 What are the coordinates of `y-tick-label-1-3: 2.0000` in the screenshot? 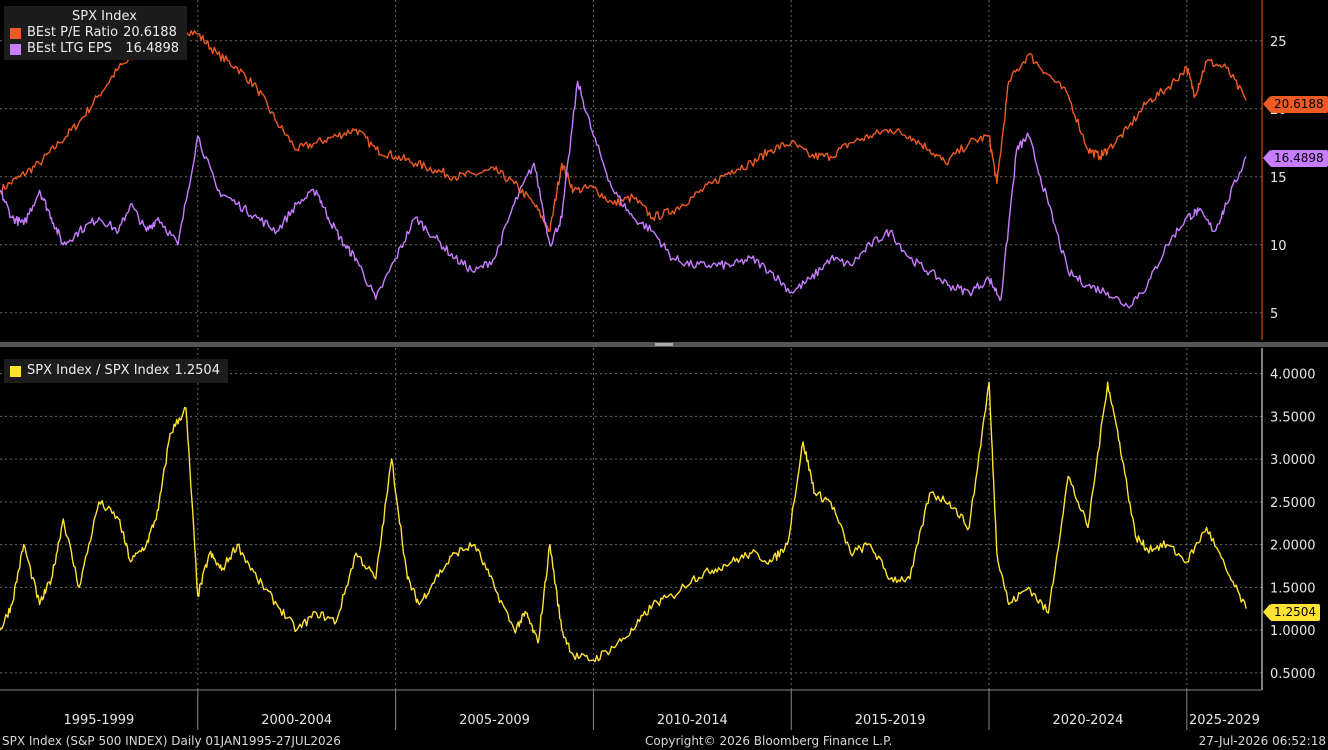 It's located at (1293, 546).